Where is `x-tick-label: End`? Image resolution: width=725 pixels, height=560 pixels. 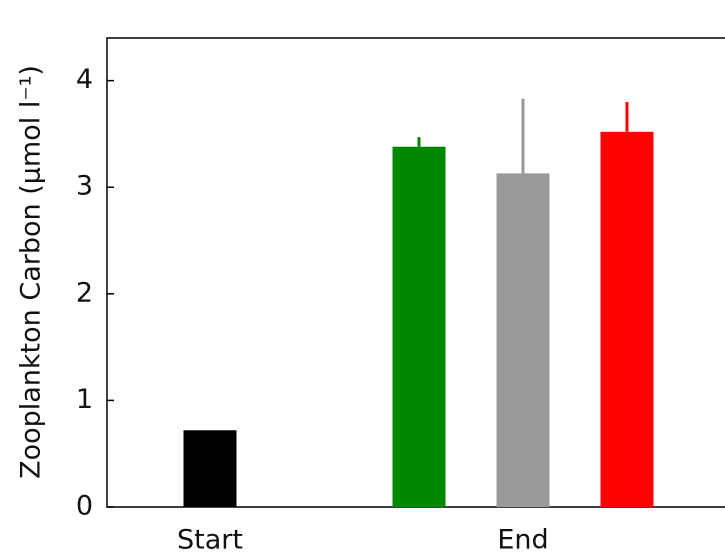
x-tick-label: End is located at coordinates (522, 540).